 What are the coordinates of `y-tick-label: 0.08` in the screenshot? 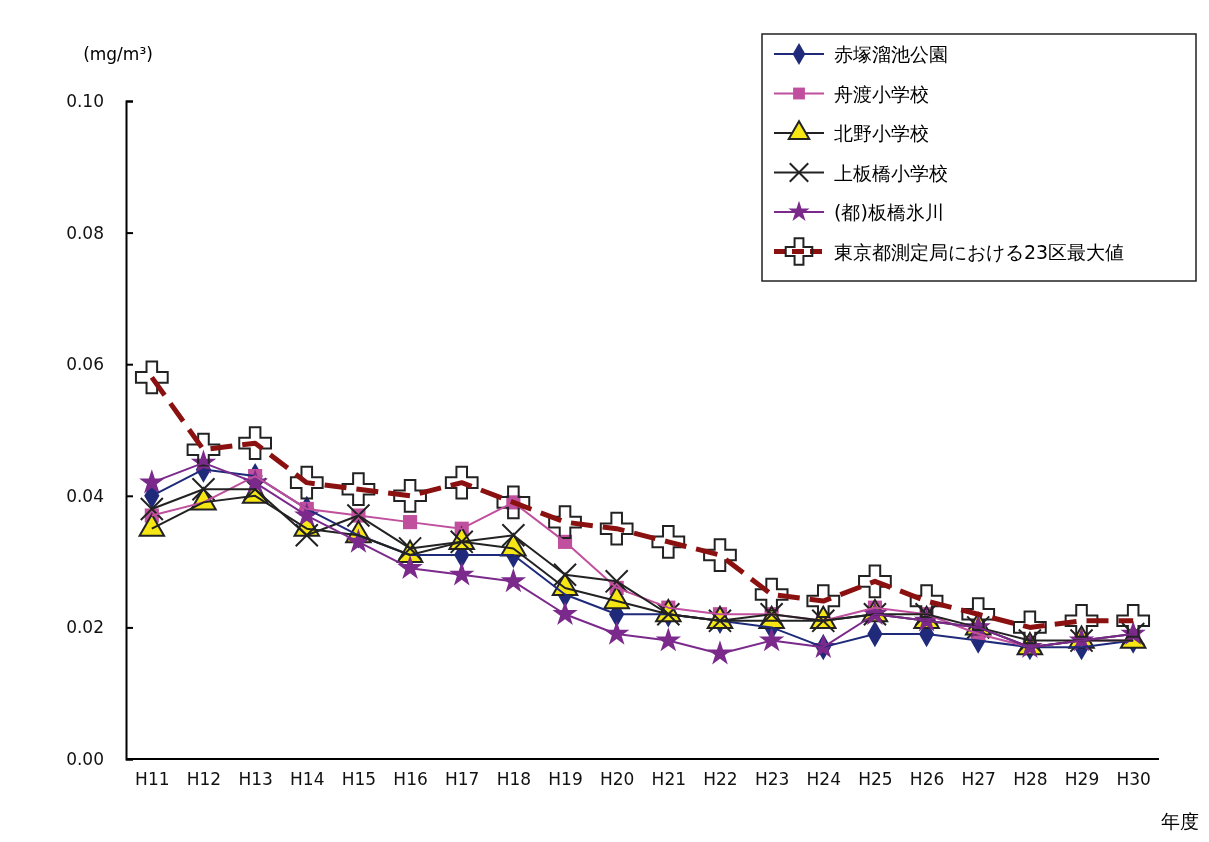 It's located at (85, 232).